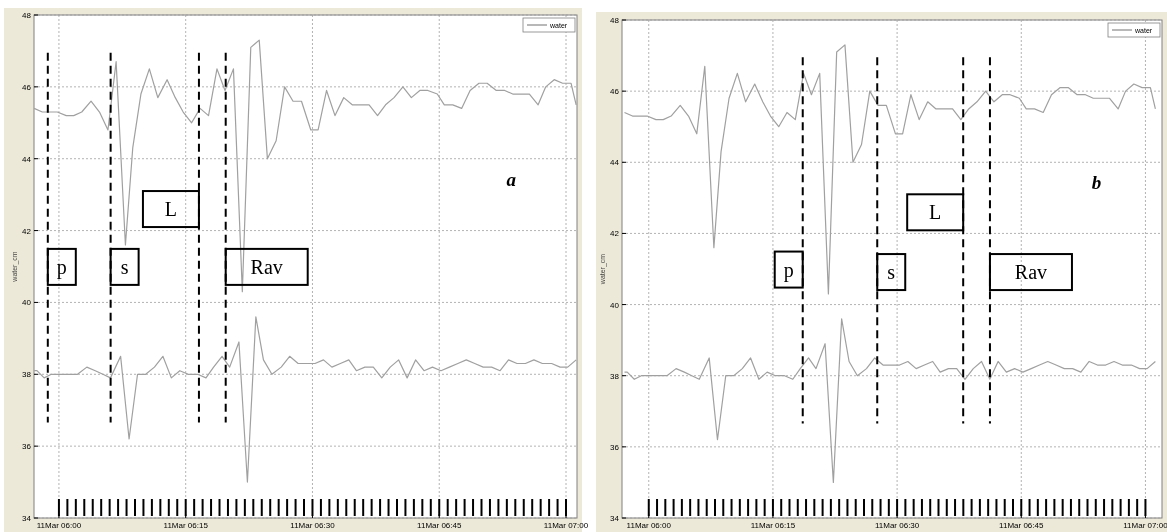 The height and width of the screenshot is (532, 1167). I want to click on annotation: b, so click(1096, 183).